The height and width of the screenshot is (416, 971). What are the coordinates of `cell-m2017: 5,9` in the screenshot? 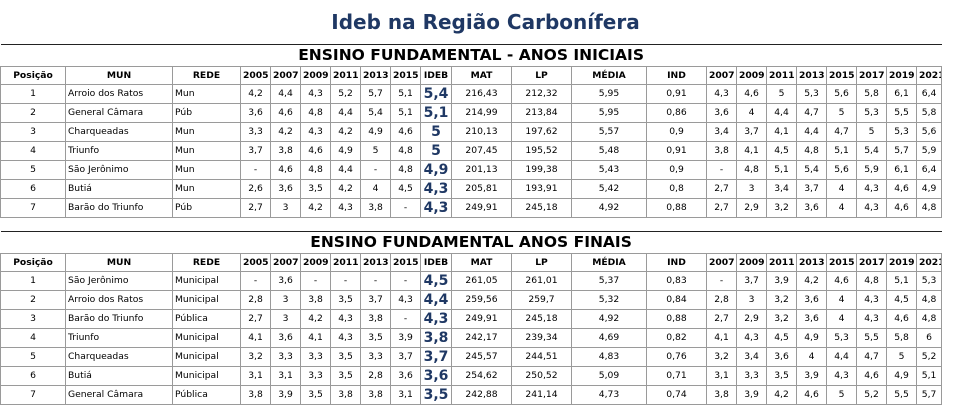 It's located at (871, 170).